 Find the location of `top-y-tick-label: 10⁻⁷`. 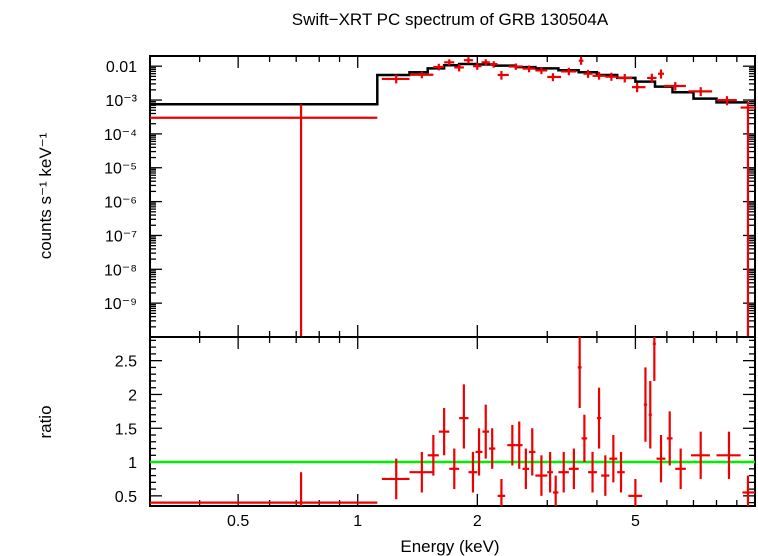

top-y-tick-label: 10⁻⁷ is located at coordinates (121, 236).